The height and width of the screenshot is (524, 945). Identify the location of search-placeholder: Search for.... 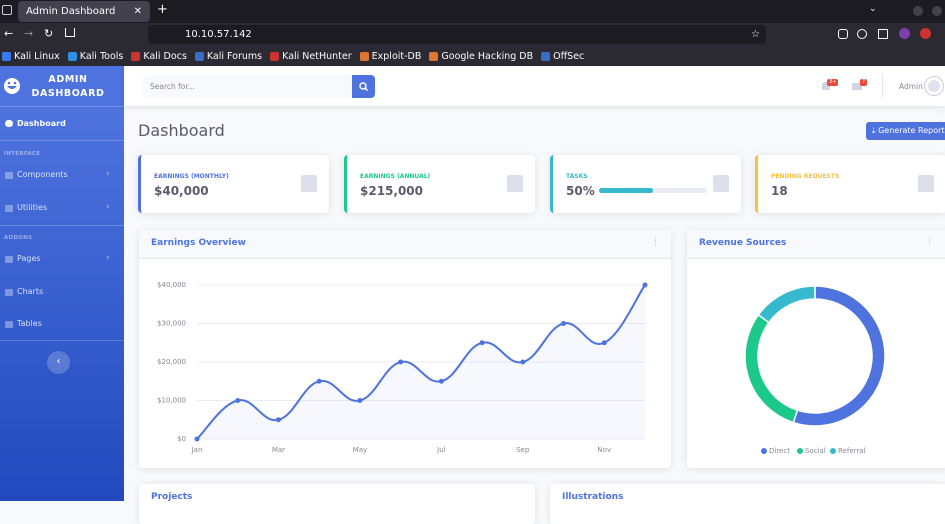
(172, 86).